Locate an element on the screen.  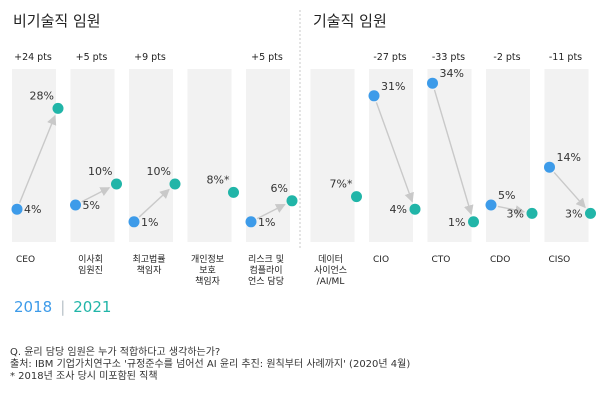
category-label-item-7: CTO is located at coordinates (441, 260).